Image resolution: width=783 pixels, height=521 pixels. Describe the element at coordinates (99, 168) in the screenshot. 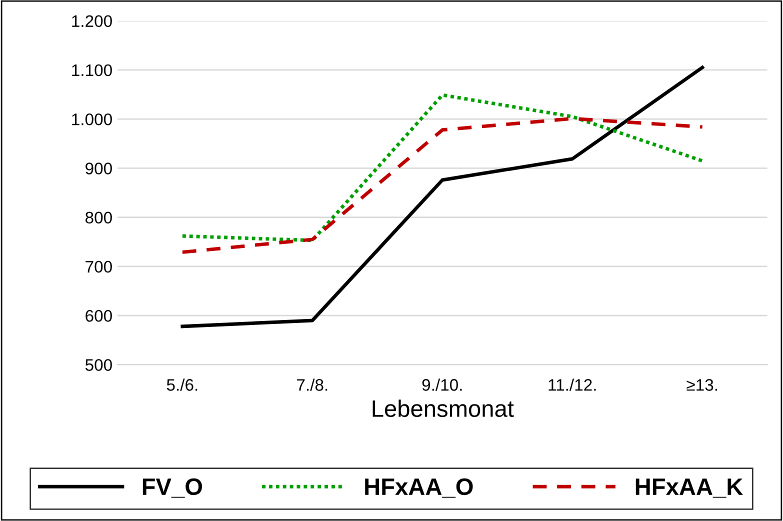

I see `y-tick-label: 900` at that location.